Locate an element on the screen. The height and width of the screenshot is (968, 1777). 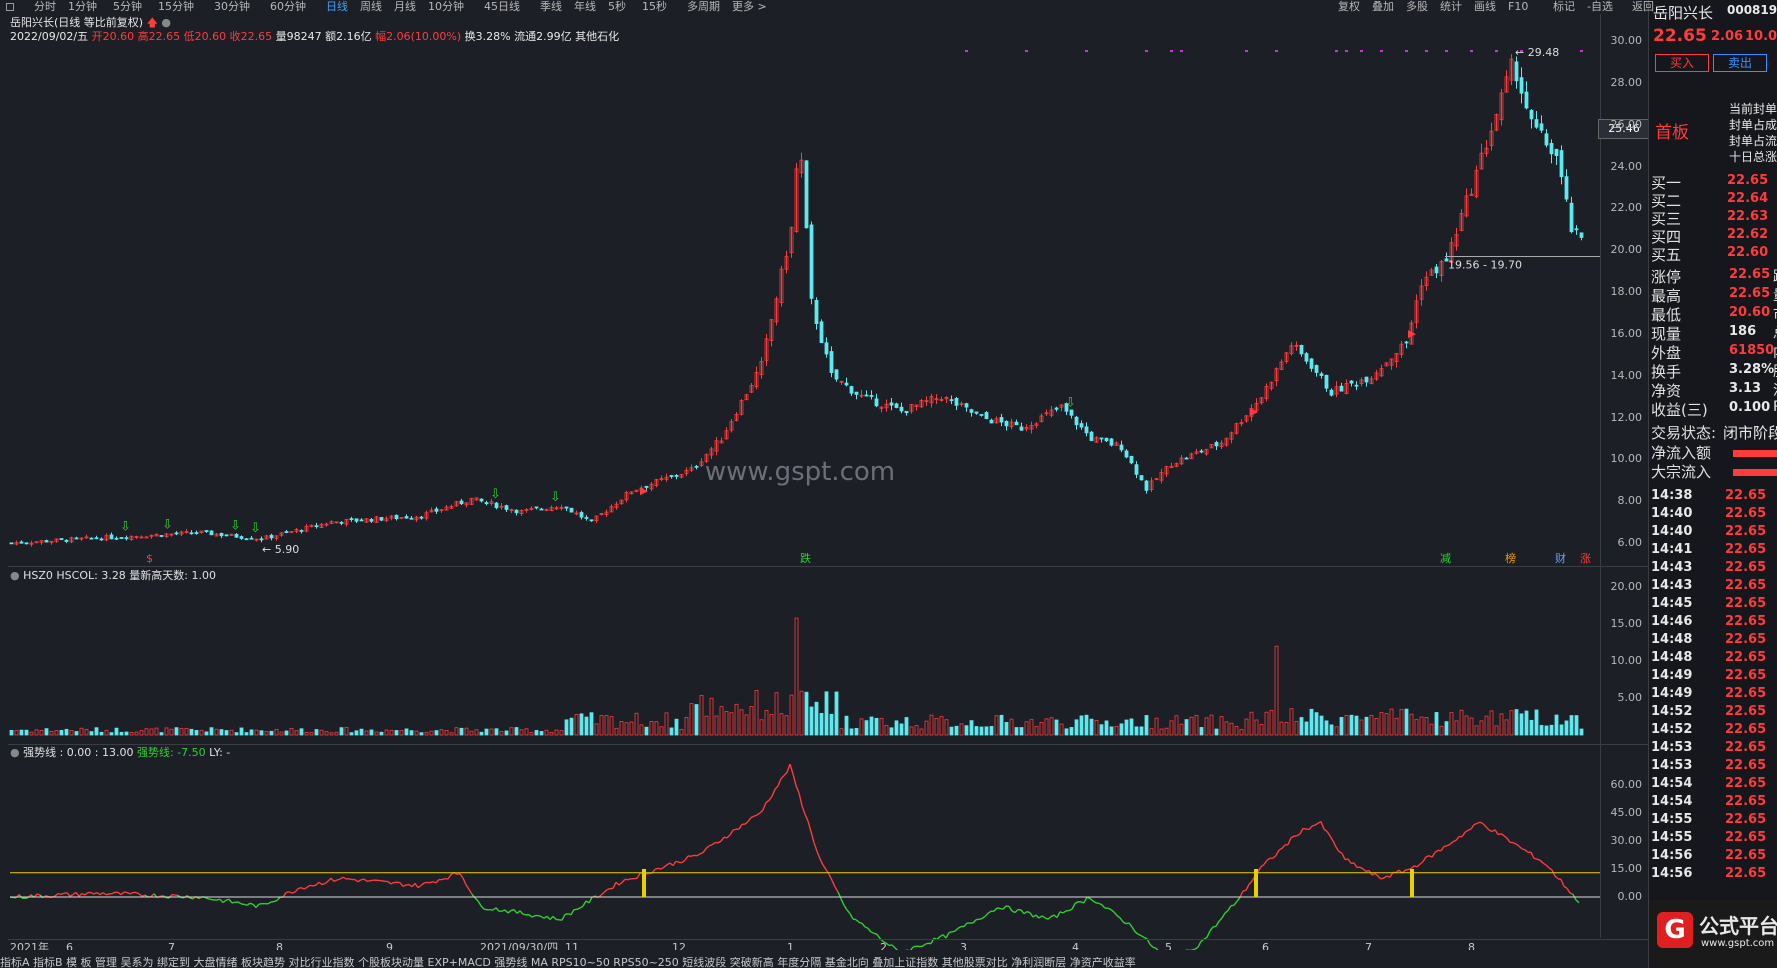
stat-label: 现量 is located at coordinates (1666, 334).